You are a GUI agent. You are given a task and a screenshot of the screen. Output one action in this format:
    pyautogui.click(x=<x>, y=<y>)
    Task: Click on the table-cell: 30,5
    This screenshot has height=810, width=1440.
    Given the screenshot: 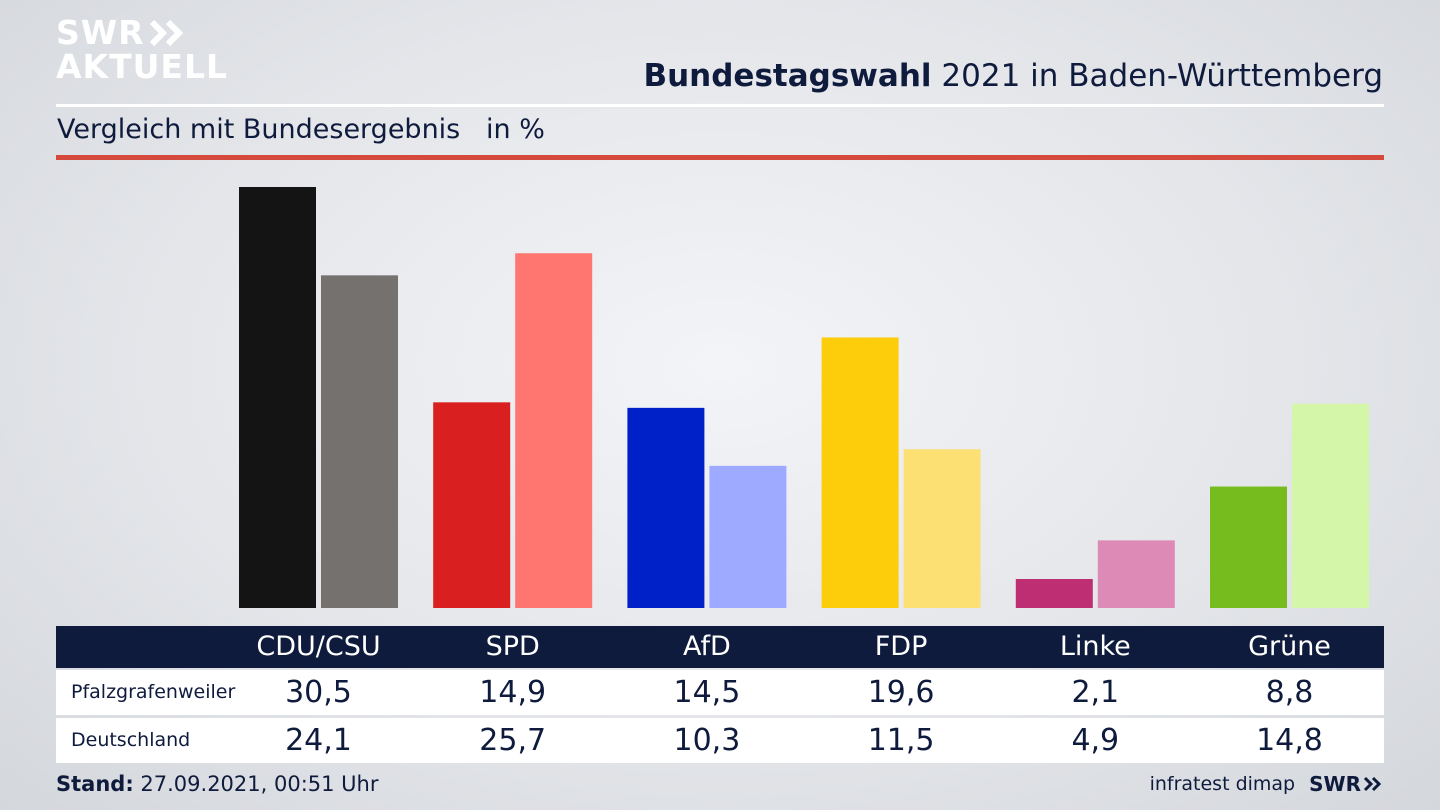 What is the action you would take?
    pyautogui.click(x=318, y=692)
    